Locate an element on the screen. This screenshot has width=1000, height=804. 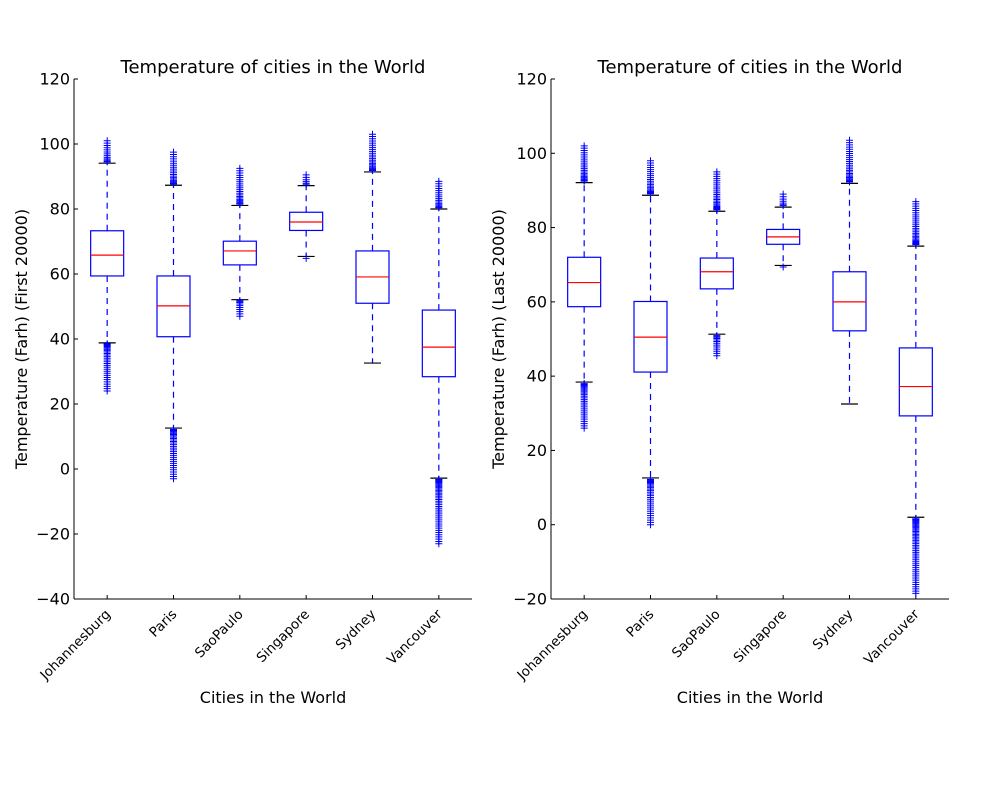
y-axis-label: Temperature (Farh) (Last 20000) is located at coordinates (498, 339).